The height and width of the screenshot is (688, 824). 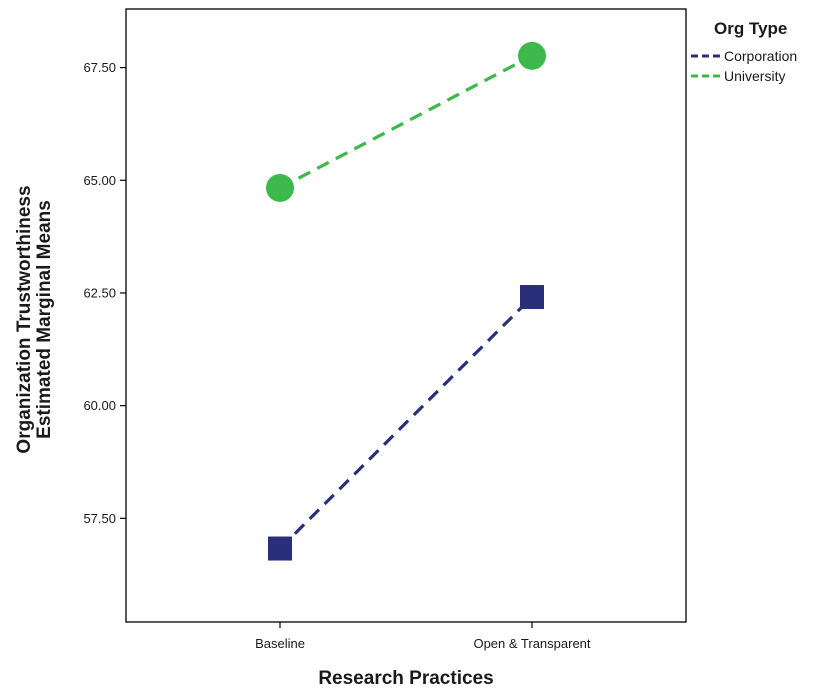 I want to click on legend: Org Type Corporation University, so click(x=744, y=51).